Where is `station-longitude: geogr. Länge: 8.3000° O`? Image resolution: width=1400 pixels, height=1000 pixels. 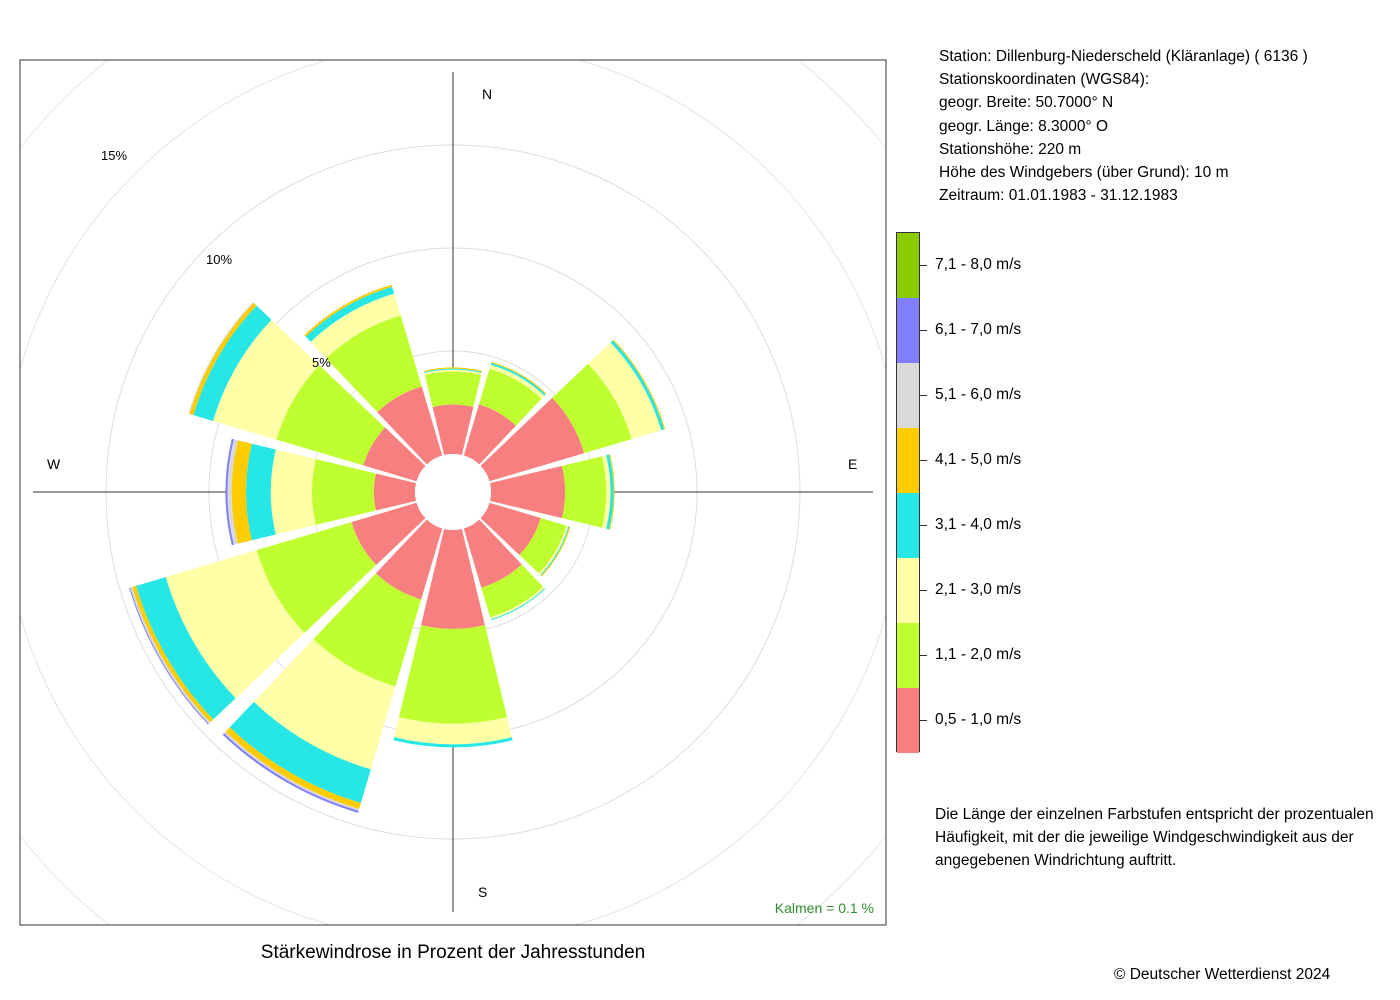 station-longitude: geogr. Länge: 8.3000° O is located at coordinates (1024, 126).